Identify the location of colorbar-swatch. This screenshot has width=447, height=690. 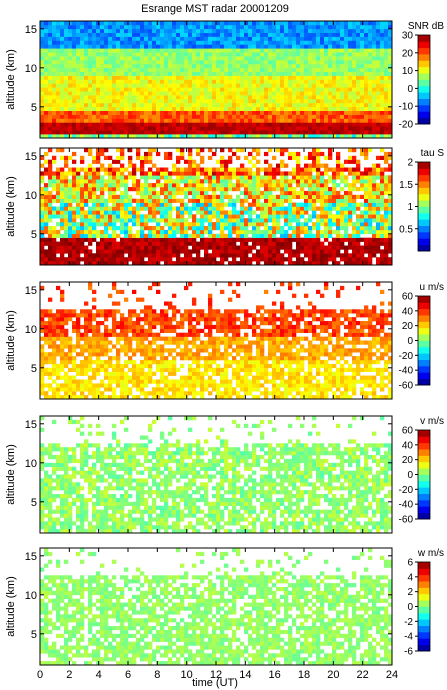
(424, 76).